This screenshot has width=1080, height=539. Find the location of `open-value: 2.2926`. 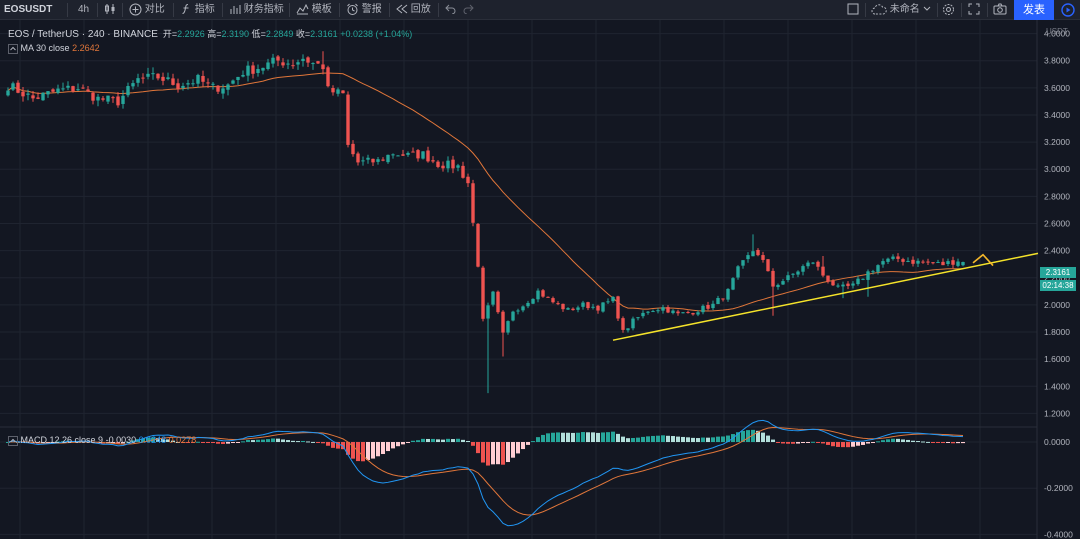

open-value: 2.2926 is located at coordinates (191, 34).